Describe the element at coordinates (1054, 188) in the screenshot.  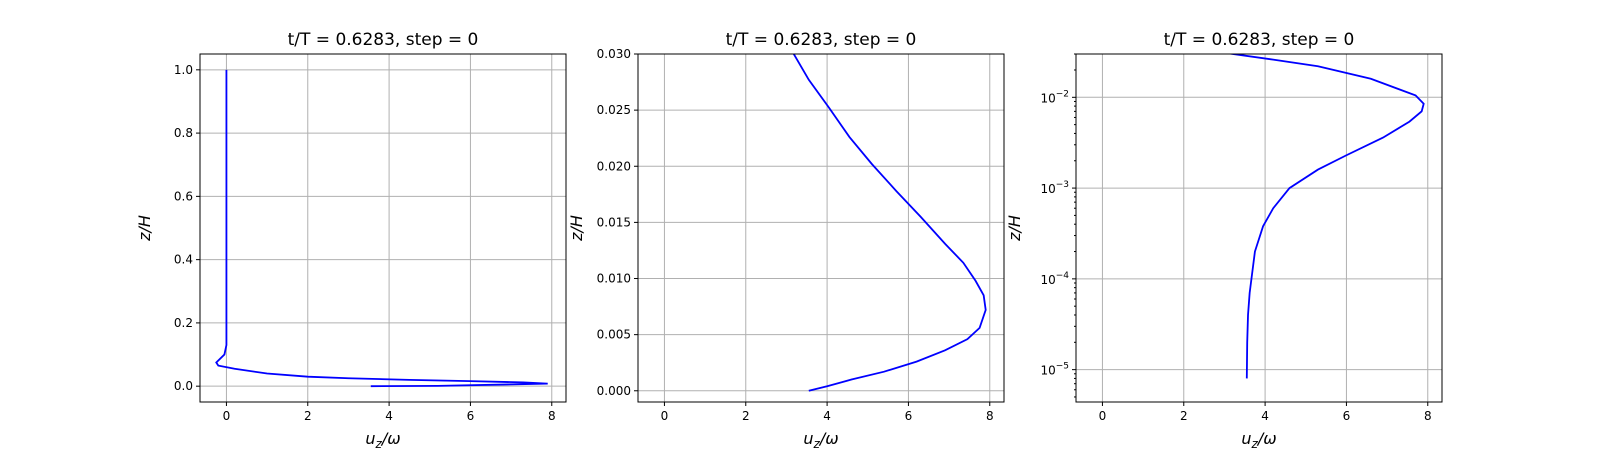
I see `y-tick-label: 10⁻³` at that location.